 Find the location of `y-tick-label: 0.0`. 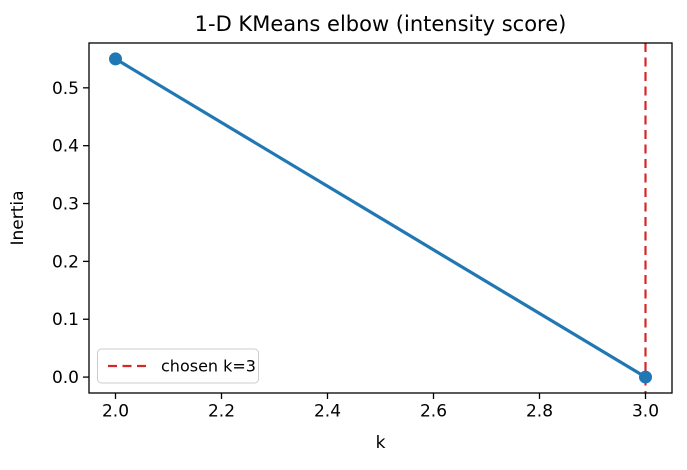

y-tick-label: 0.0 is located at coordinates (65, 378).